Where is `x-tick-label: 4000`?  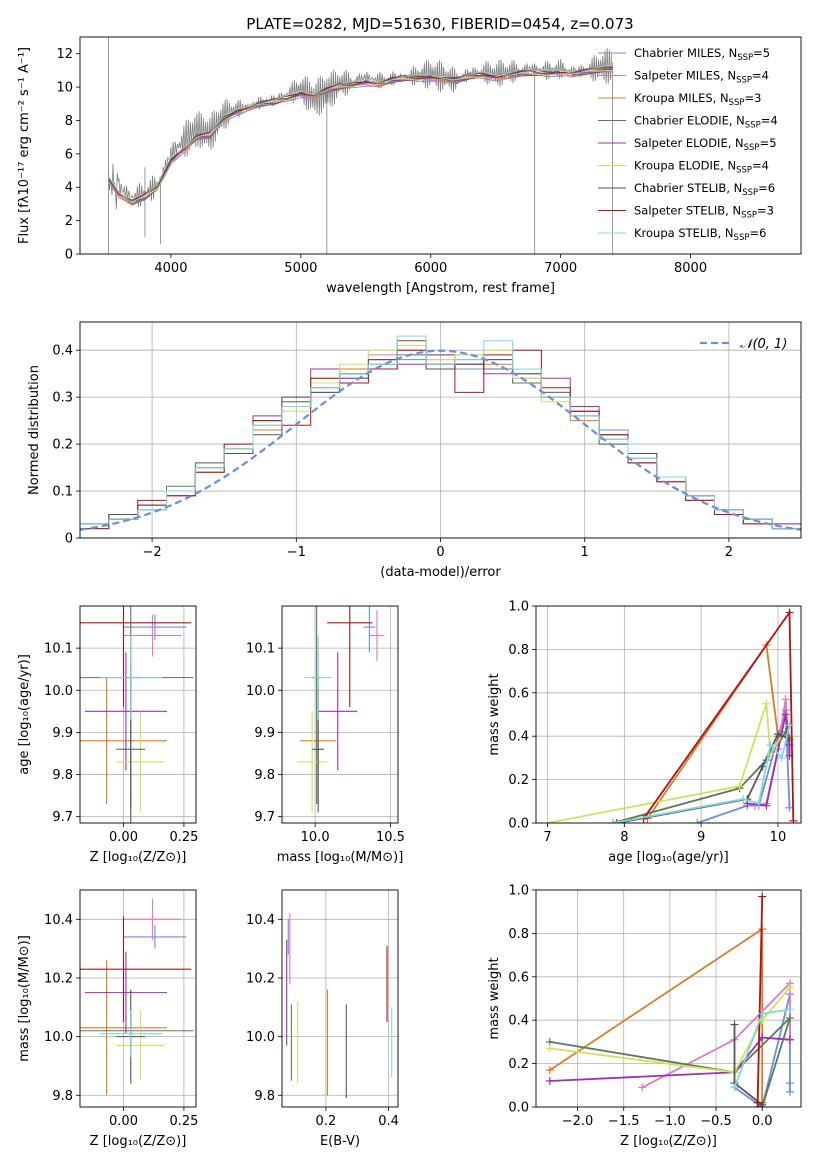 x-tick-label: 4000 is located at coordinates (170, 268).